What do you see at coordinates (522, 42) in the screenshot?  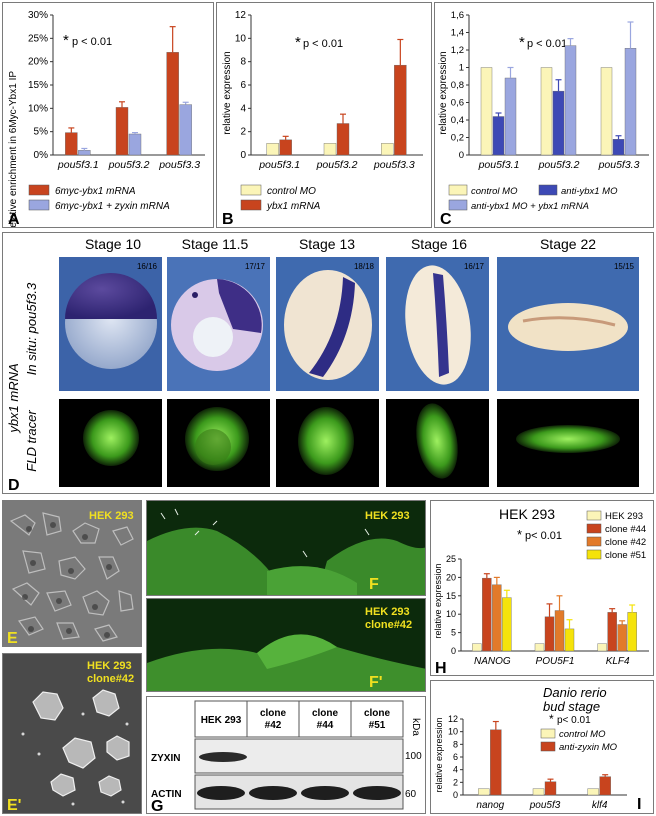 I see `star-c: *` at bounding box center [522, 42].